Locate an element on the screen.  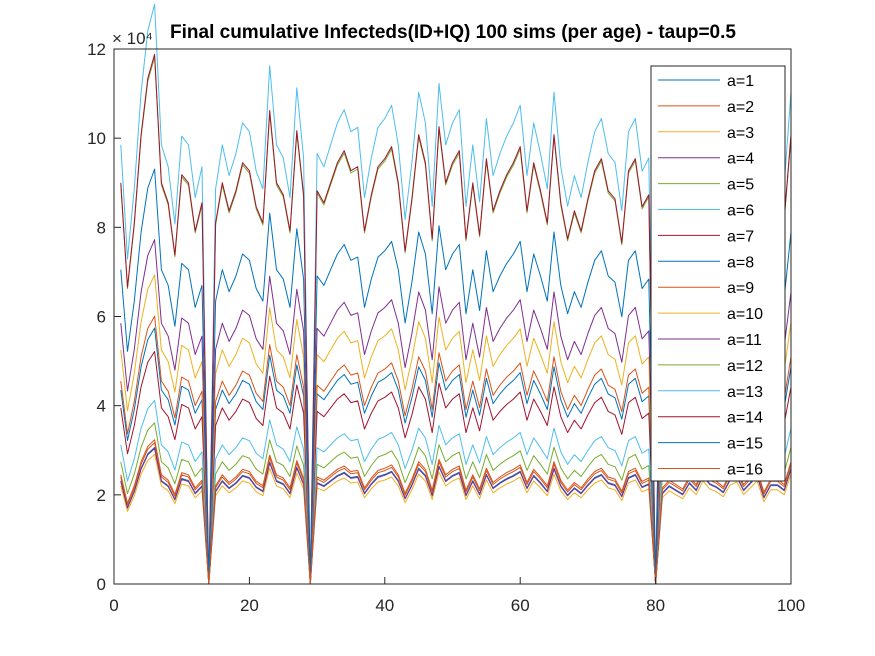
legend-box is located at coordinates (718, 273).